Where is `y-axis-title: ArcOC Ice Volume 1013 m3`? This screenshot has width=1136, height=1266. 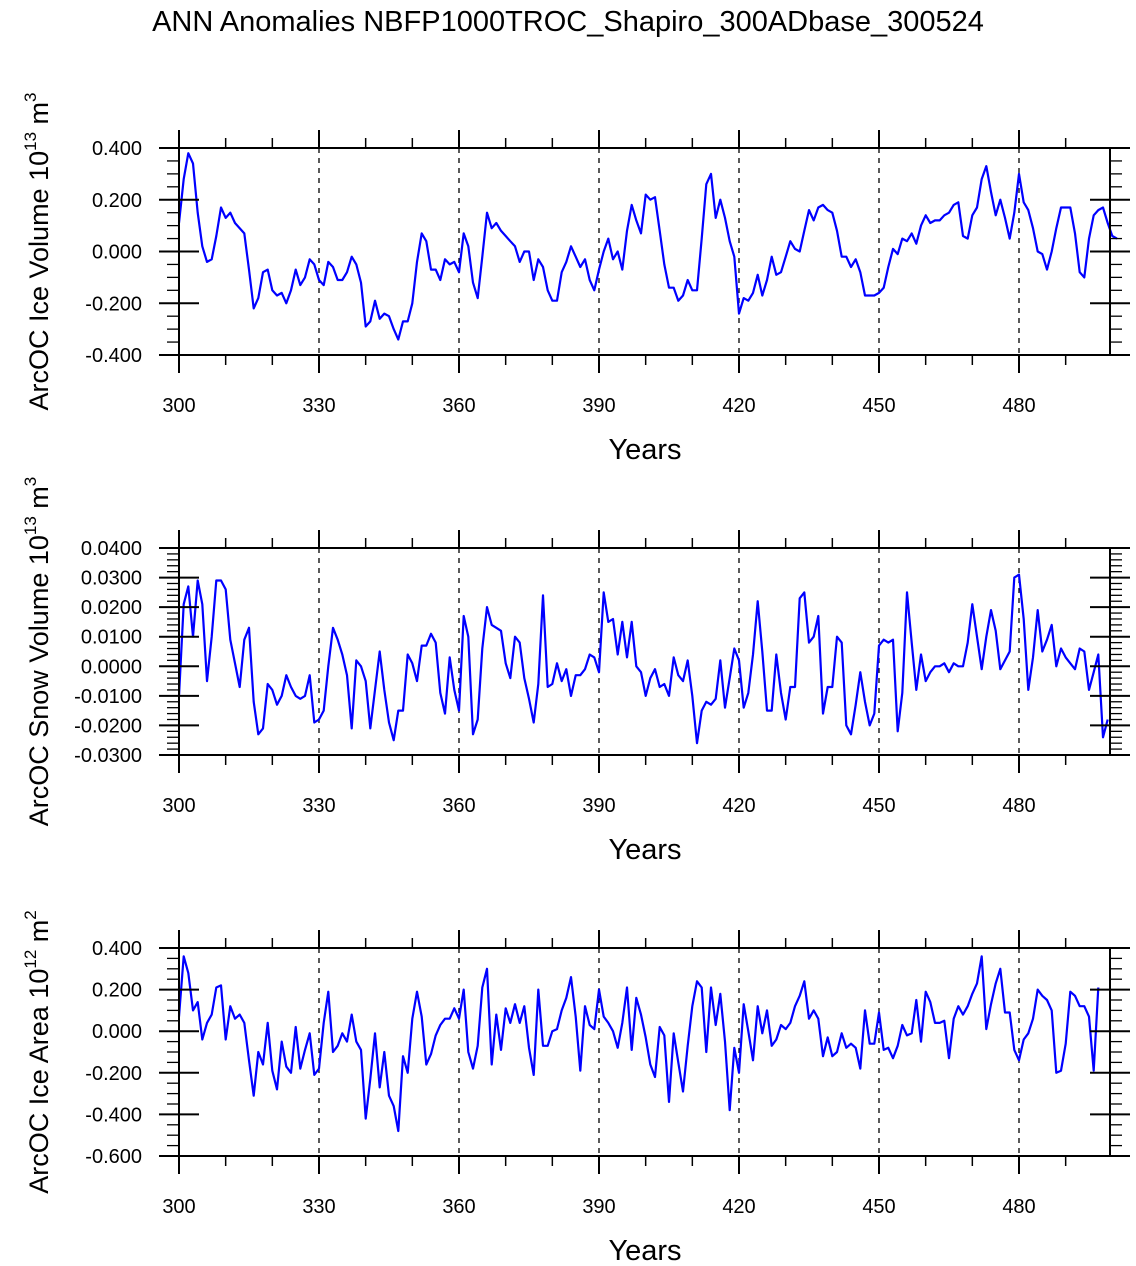 y-axis-title: ArcOC Ice Volume 1013 m3 is located at coordinates (37, 251).